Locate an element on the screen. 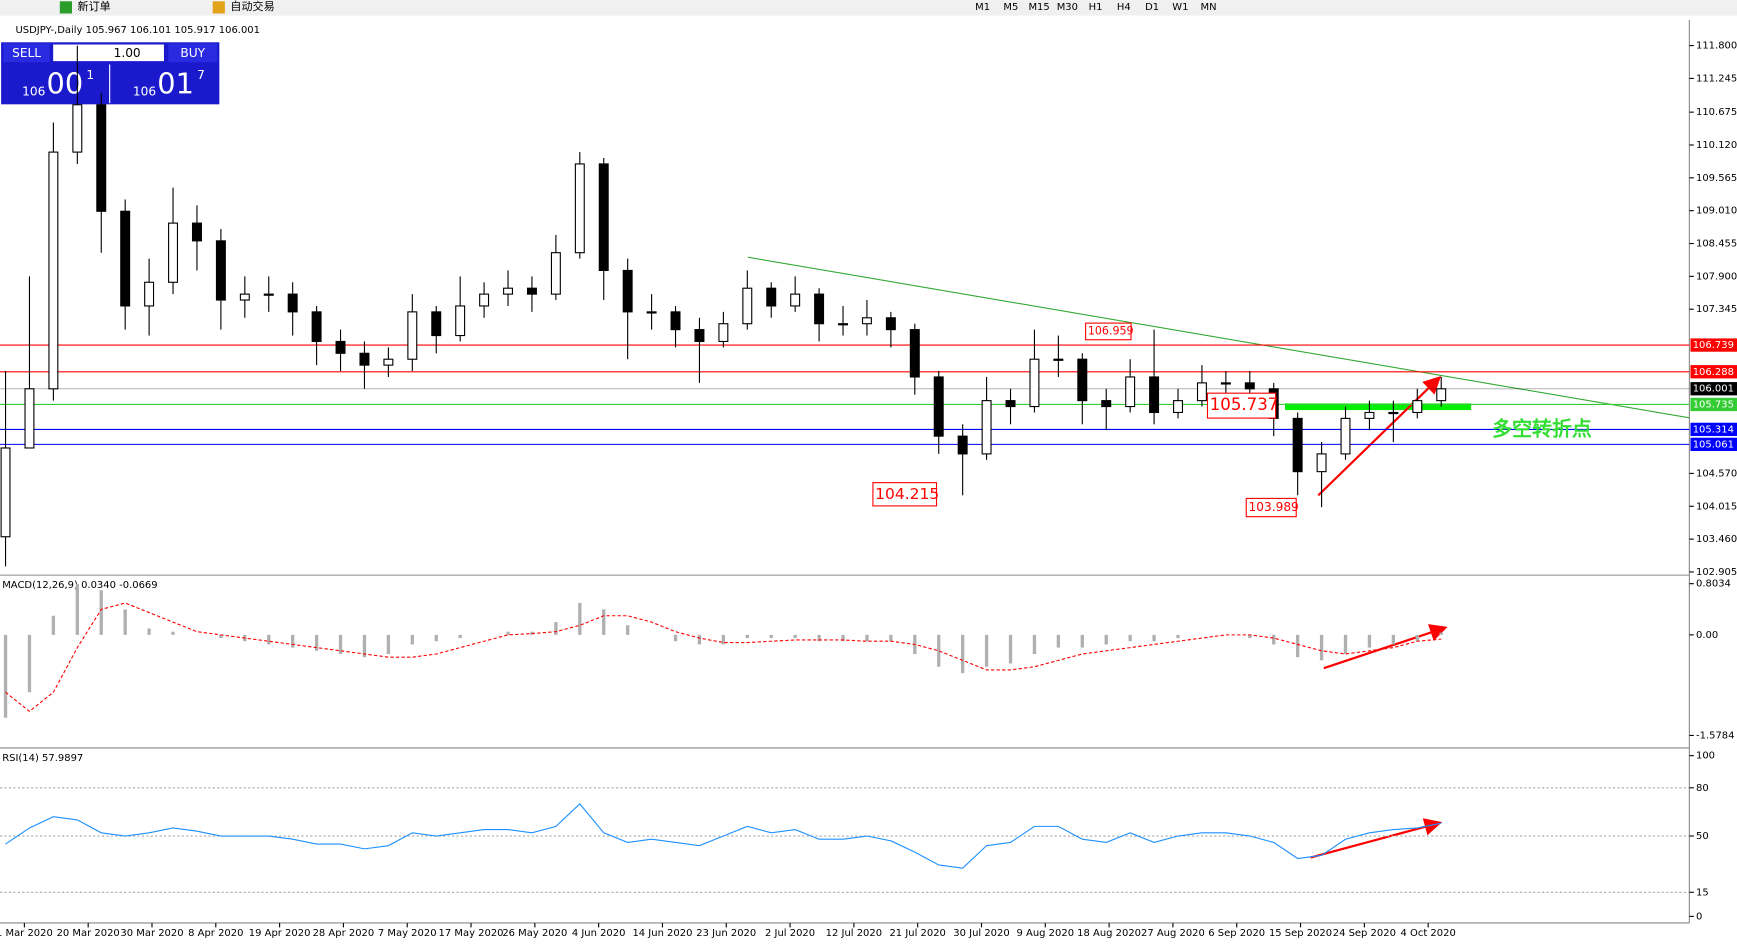 This screenshot has height=946, width=1737. level-label: 106.288 is located at coordinates (1713, 372).